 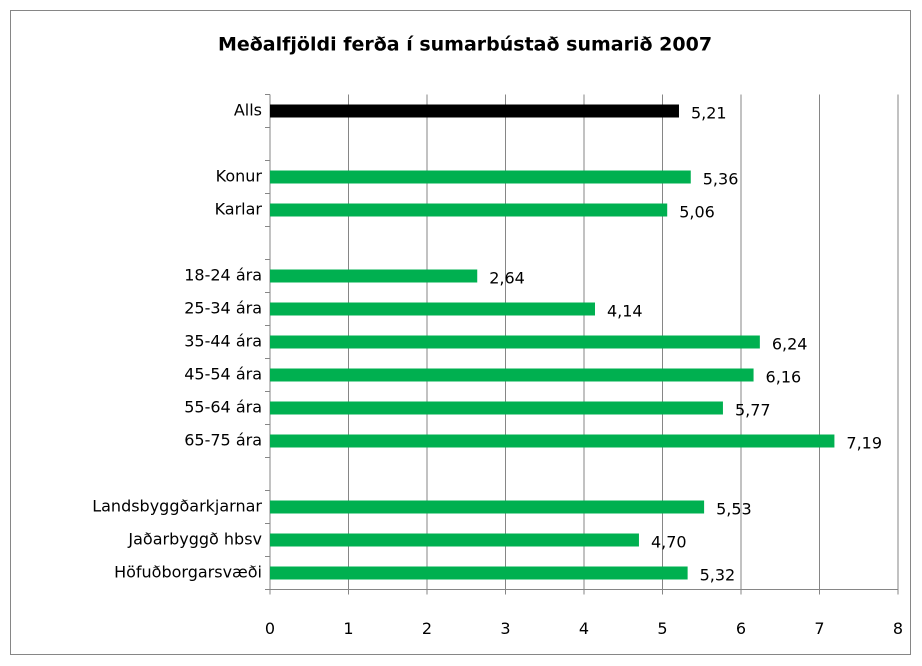 What do you see at coordinates (669, 542) in the screenshot?
I see `data-label: 4,70` at bounding box center [669, 542].